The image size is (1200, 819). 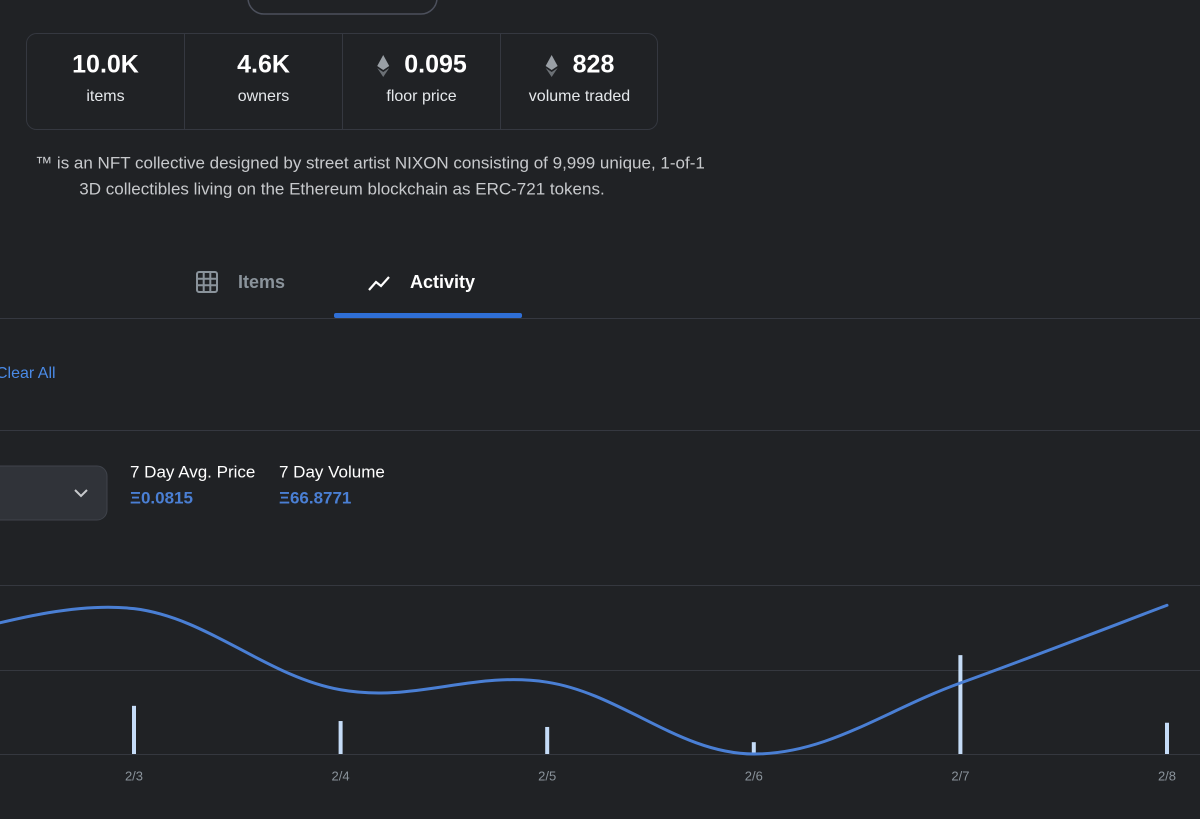 I want to click on clear-all-link: Clear All, so click(x=28, y=373).